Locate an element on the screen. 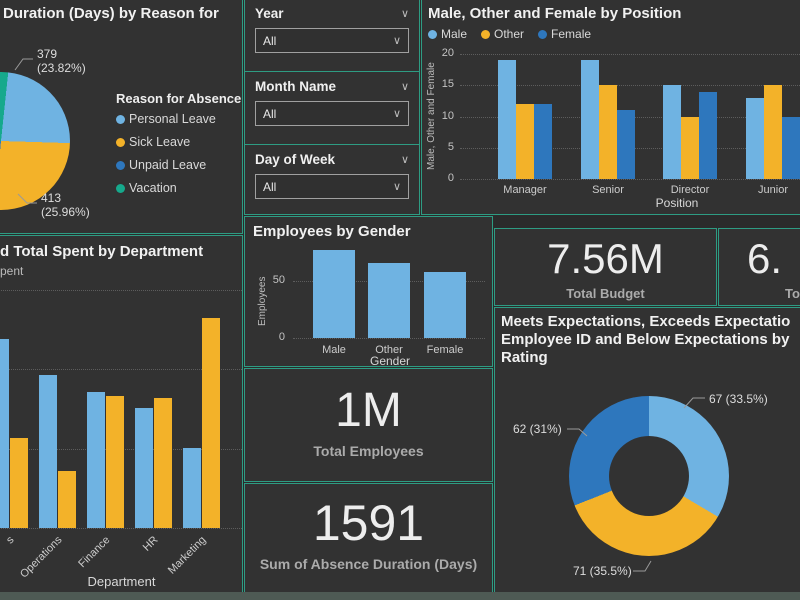 Image resolution: width=800 pixels, height=600 pixels. card-total-employees: 1M Total Employees is located at coordinates (368, 425).